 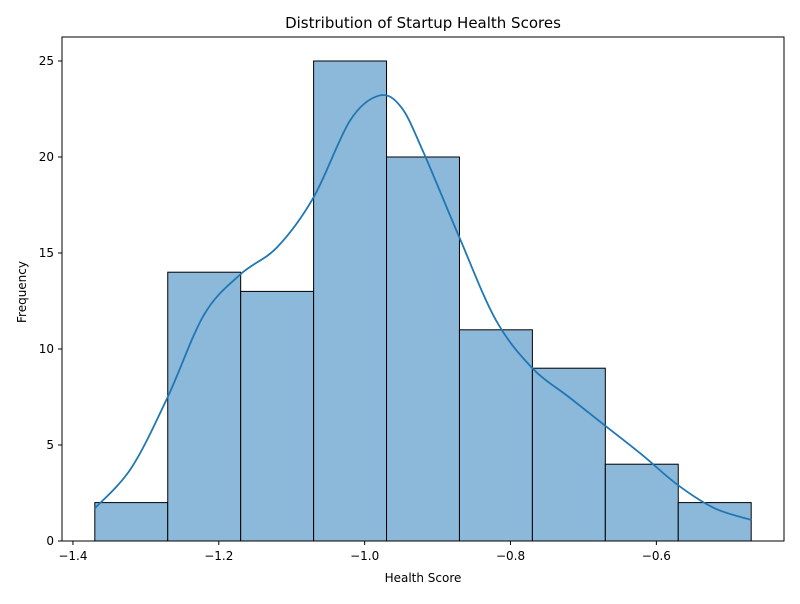 I want to click on chart-title: Distribution of Startup Health Scores, so click(x=423, y=23).